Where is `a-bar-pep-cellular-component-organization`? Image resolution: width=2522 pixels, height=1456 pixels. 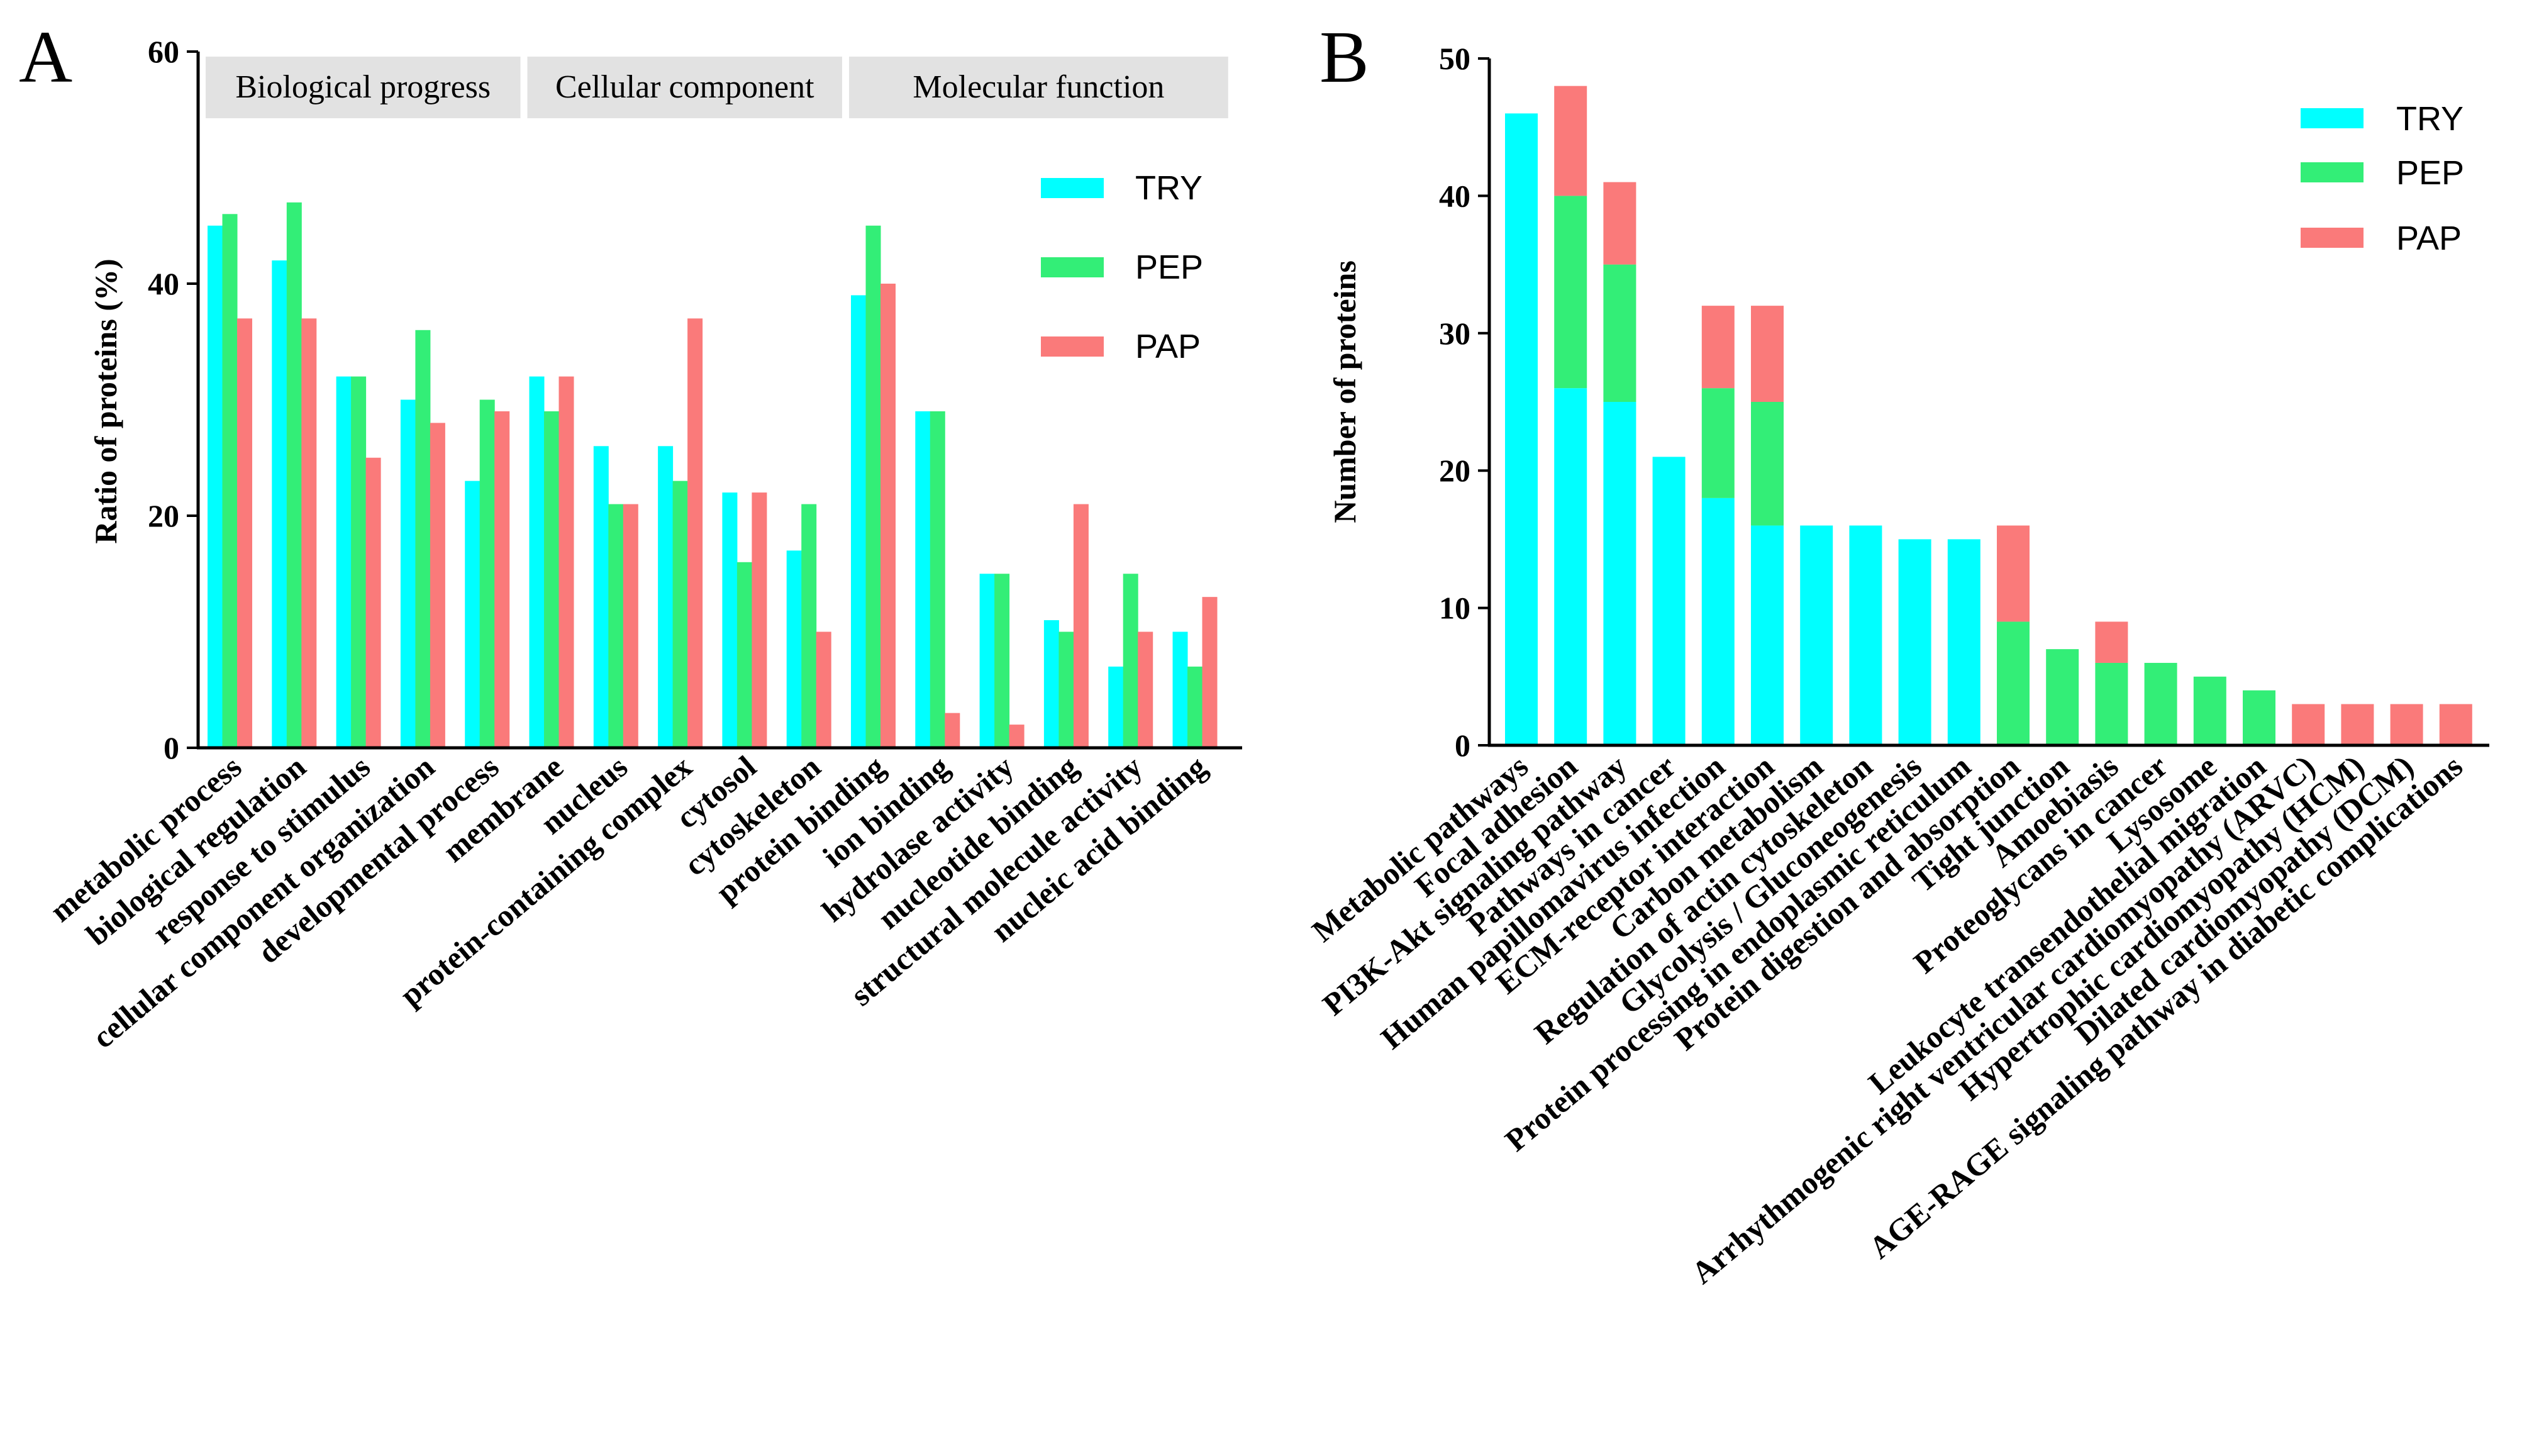 a-bar-pep-cellular-component-organization is located at coordinates (423, 539).